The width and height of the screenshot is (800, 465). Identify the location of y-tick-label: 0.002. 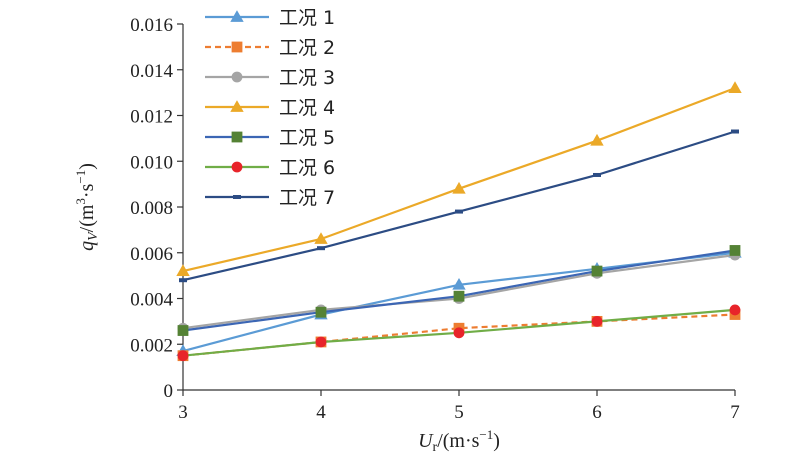
(151, 345).